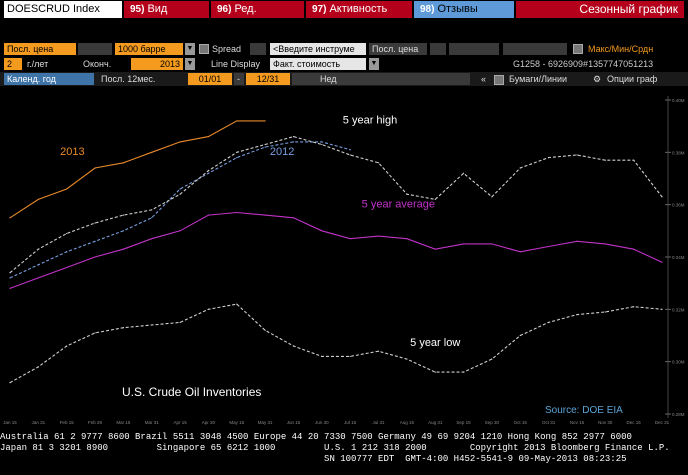  Describe the element at coordinates (67, 422) in the screenshot. I see `x-tick-label: Feb 15` at that location.